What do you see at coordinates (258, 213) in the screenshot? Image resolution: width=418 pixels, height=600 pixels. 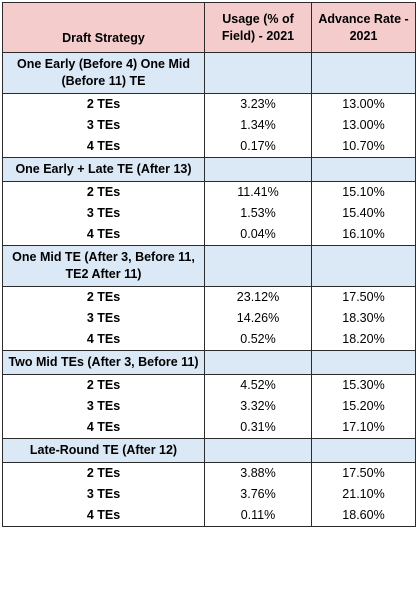 I see `row-usage: 1.53%` at bounding box center [258, 213].